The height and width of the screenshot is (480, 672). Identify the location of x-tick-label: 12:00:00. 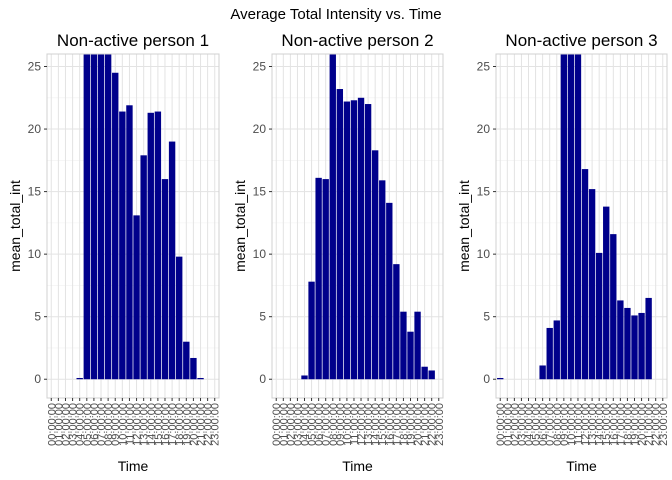
(586, 424).